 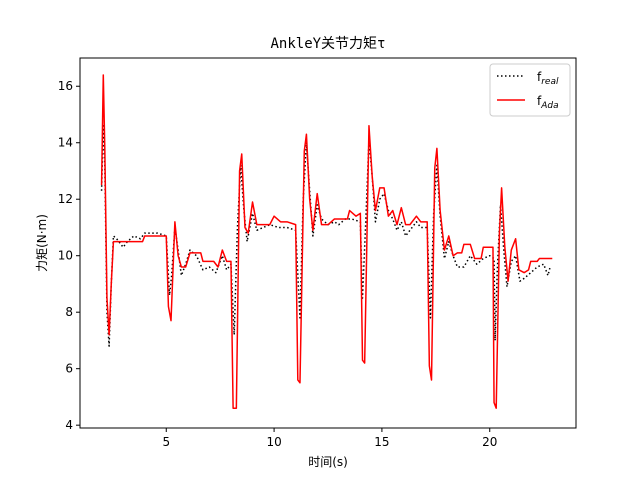 What do you see at coordinates (550, 82) in the screenshot?
I see `legend-real-sub: real` at bounding box center [550, 82].